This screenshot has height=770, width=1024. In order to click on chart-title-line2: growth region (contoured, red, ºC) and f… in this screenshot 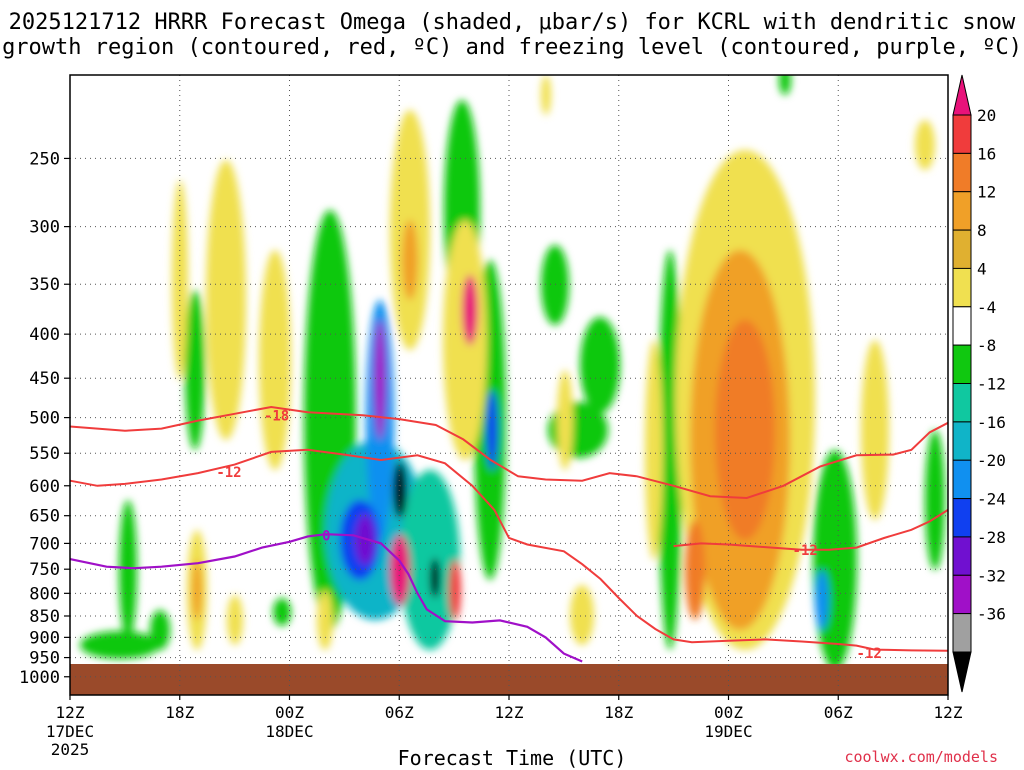, I will do `click(512, 47)`.